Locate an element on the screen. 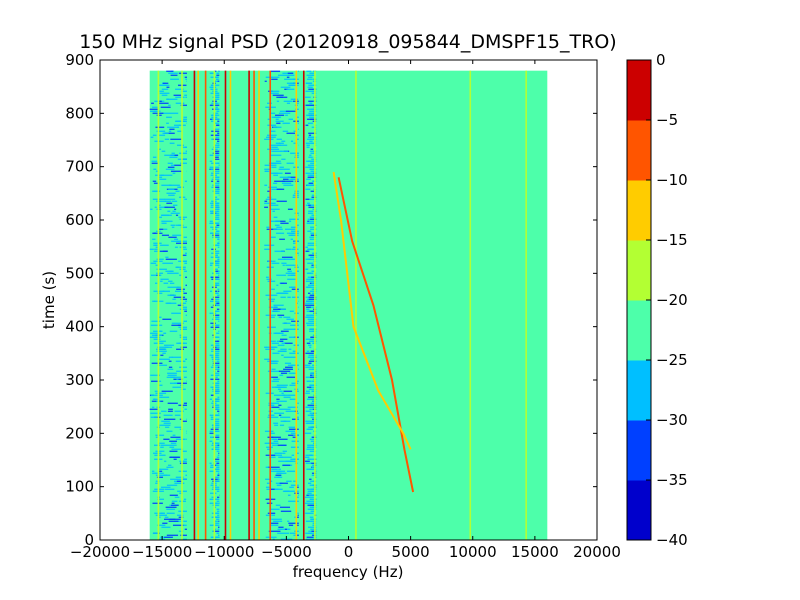 Image resolution: width=800 pixels, height=600 pixels. colorbar-tick-label: −30 is located at coordinates (672, 420).